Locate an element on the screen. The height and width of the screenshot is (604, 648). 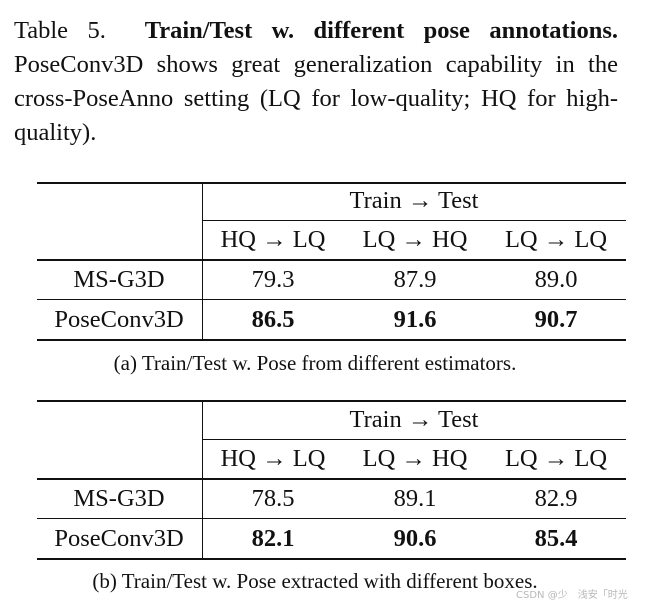
table-cell: 89.1 is located at coordinates (415, 498).